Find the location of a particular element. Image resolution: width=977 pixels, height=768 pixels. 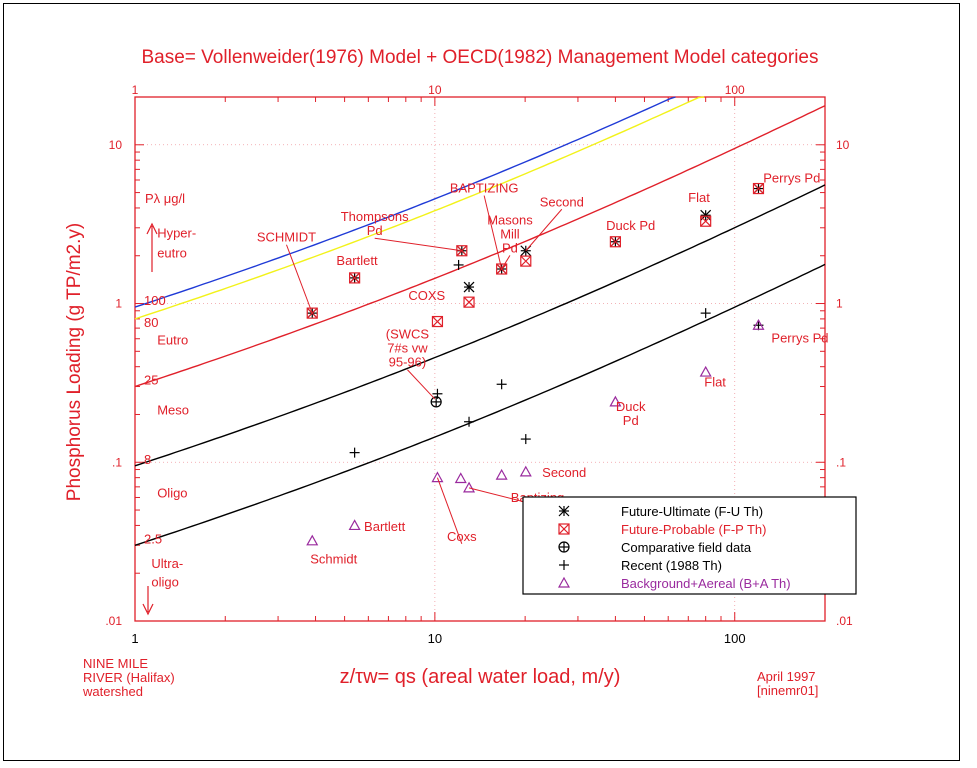

trophic-label: eutro is located at coordinates (172, 252).